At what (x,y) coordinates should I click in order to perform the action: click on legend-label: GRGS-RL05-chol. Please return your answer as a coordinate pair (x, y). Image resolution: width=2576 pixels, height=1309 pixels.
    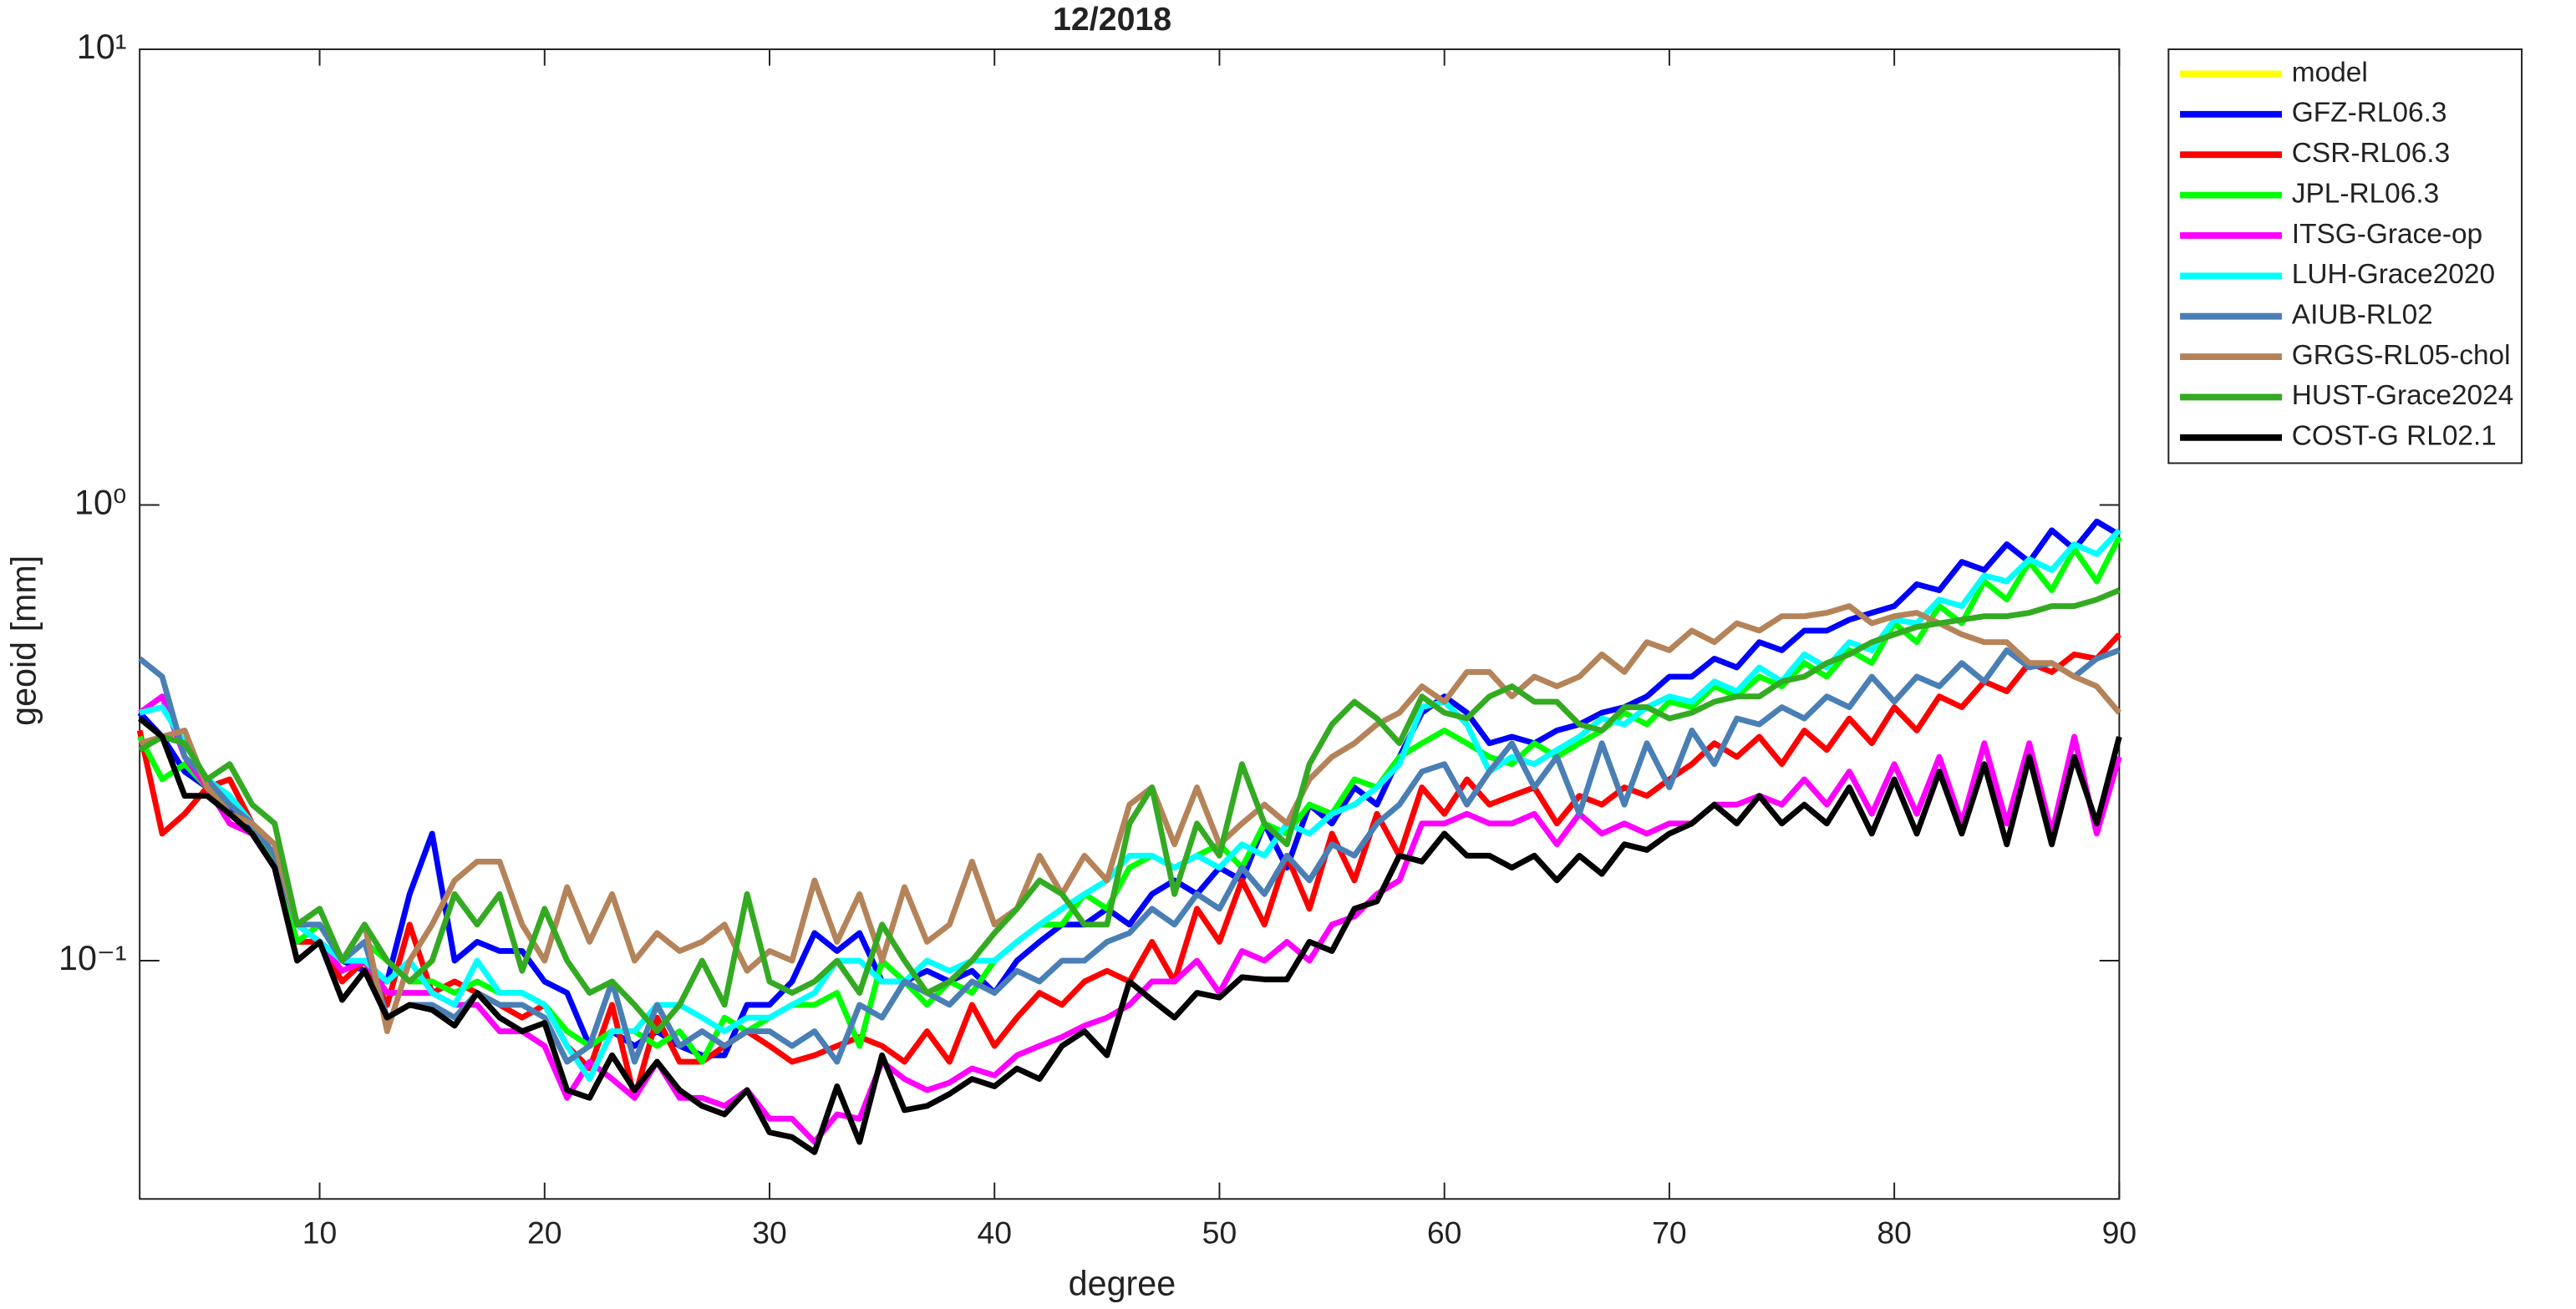
    Looking at the image, I should click on (2401, 355).